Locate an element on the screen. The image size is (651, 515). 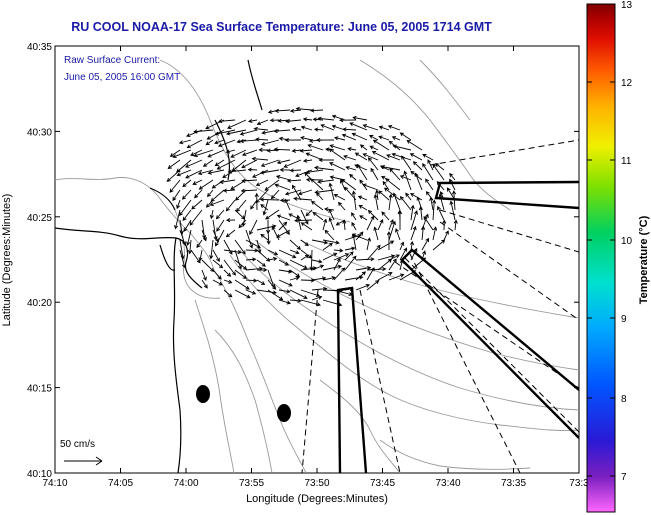
colorbar-ticks: 13 12 11 10 9 8 7 is located at coordinates (610, 241).